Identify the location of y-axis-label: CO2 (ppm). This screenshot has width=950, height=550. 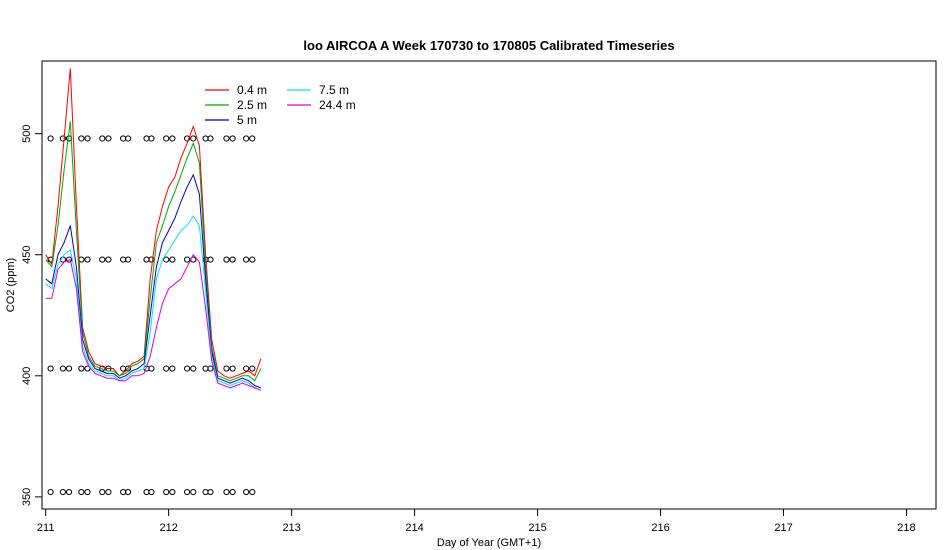
(11, 285).